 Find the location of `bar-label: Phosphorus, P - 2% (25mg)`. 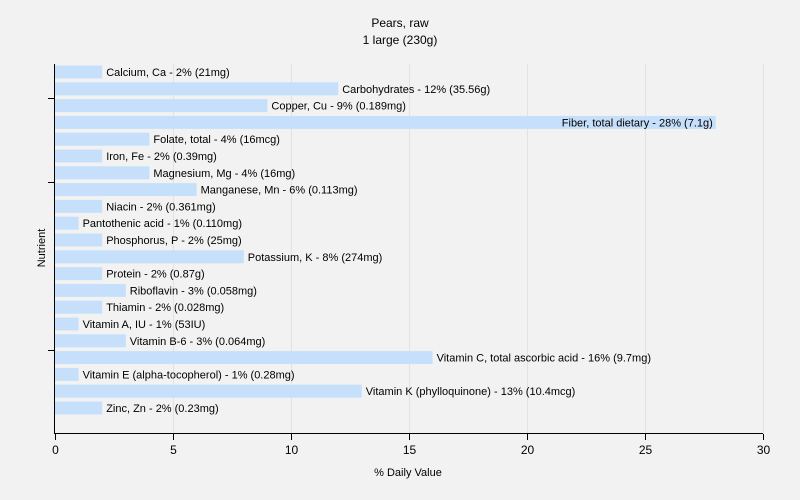

bar-label: Phosphorus, P - 2% (25mg) is located at coordinates (174, 241).